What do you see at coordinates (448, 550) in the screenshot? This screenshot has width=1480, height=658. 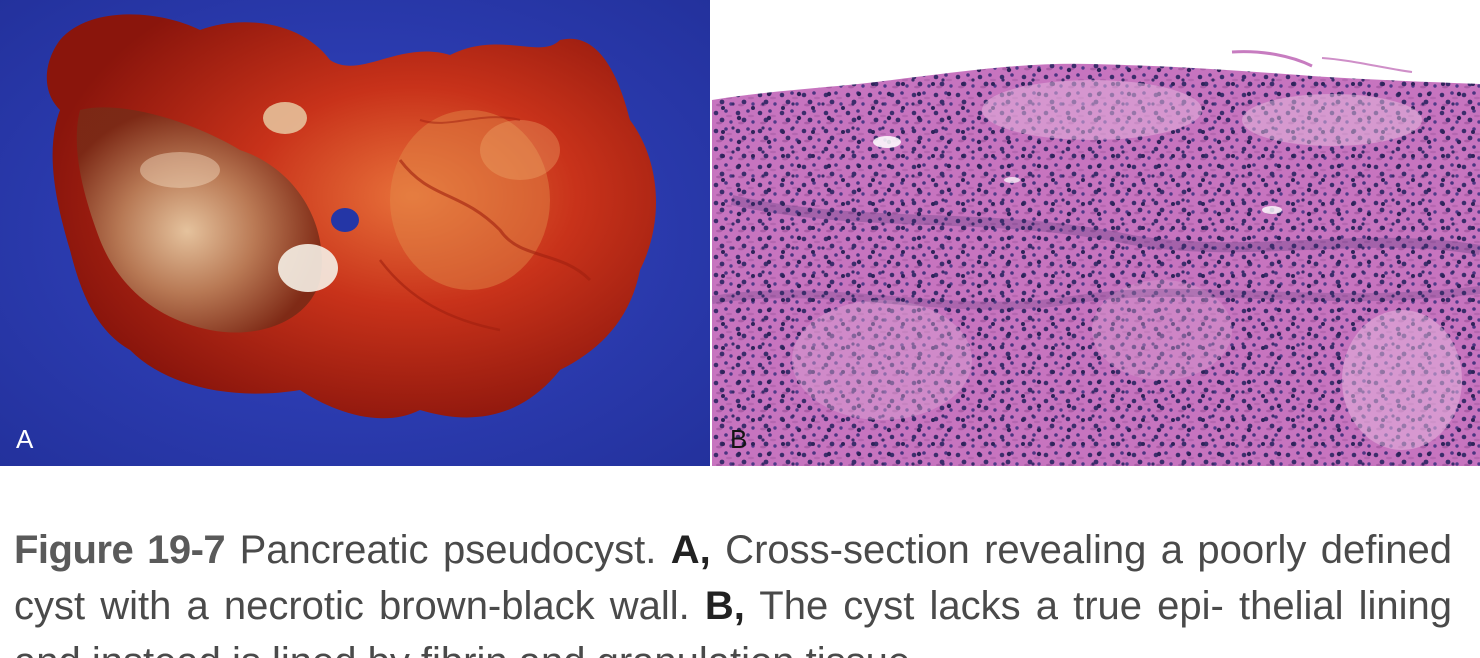 I see `caption-lead: Pancreatic pseudocyst.` at bounding box center [448, 550].